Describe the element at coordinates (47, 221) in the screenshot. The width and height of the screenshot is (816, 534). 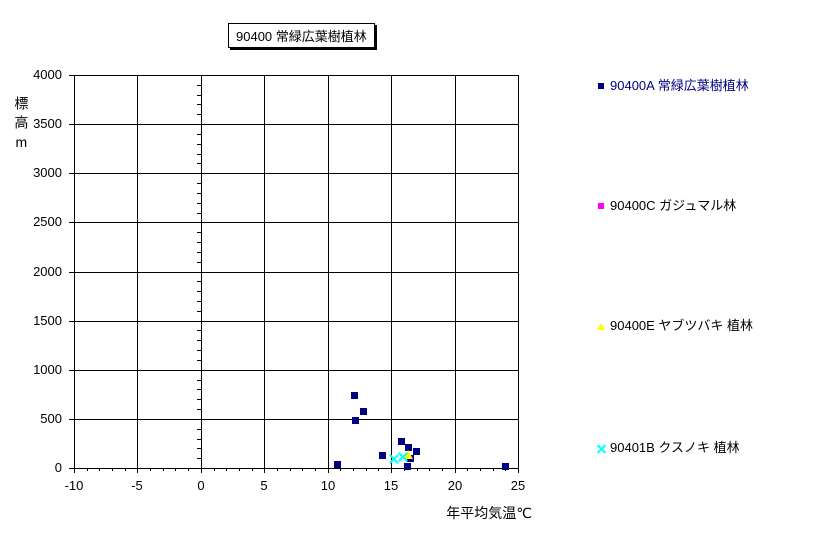
I see `y-tick-label: 2500` at that location.